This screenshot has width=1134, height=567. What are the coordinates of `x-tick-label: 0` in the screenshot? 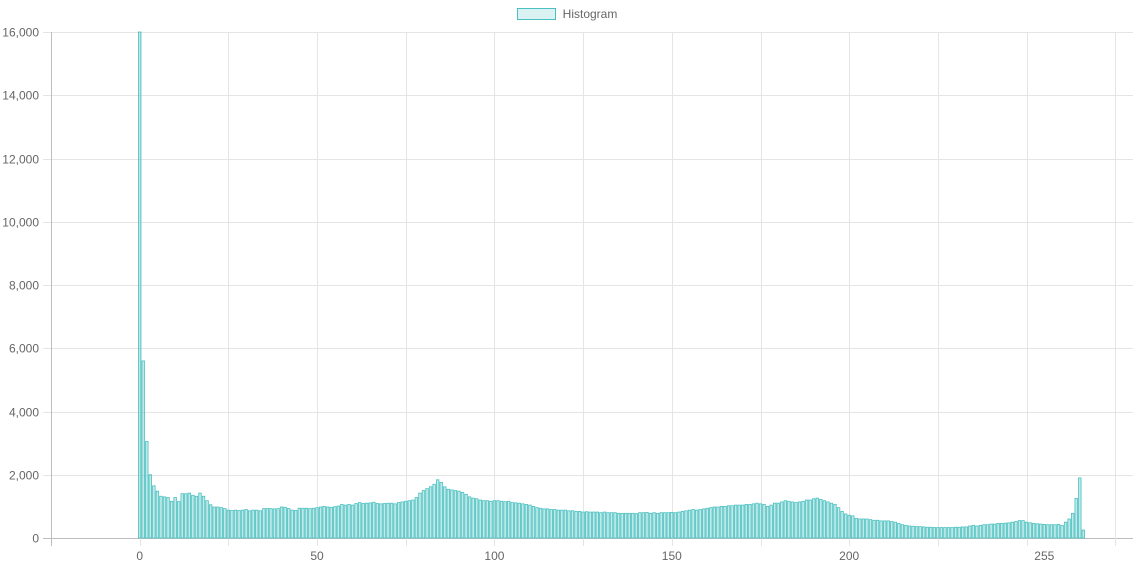 It's located at (139, 556).